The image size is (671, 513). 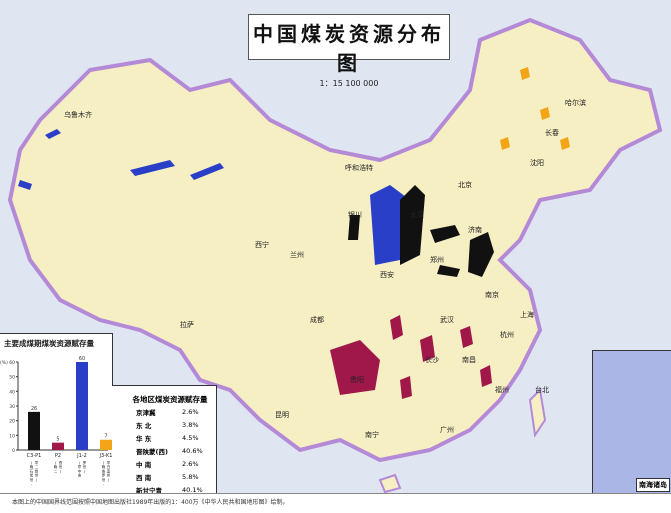 What do you see at coordinates (537, 412) in the screenshot?
I see `taiwan-island` at bounding box center [537, 412].